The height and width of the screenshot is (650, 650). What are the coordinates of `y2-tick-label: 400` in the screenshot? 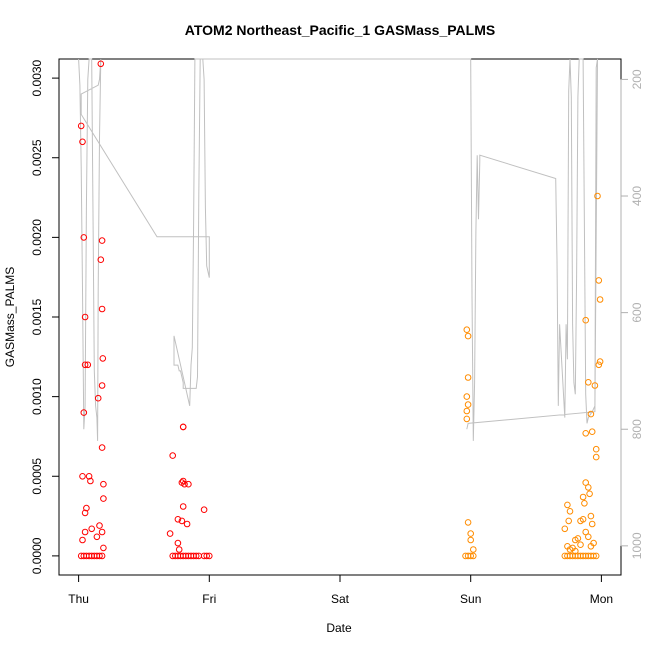 It's located at (637, 196).